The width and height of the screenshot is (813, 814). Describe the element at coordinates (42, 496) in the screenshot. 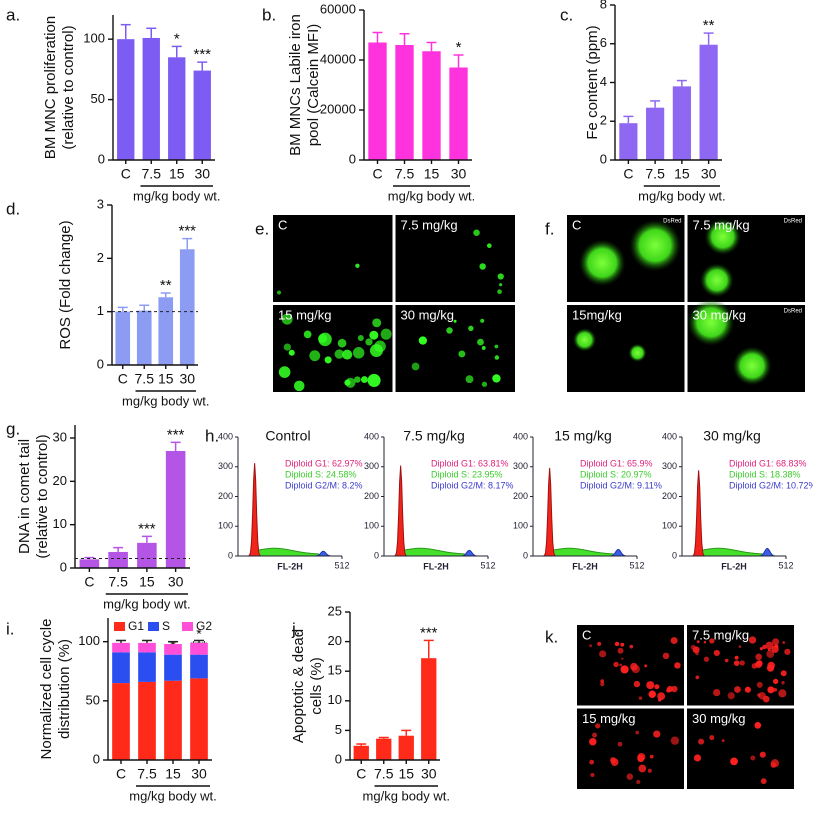

I see `y-axis-label: (relative to control)` at that location.